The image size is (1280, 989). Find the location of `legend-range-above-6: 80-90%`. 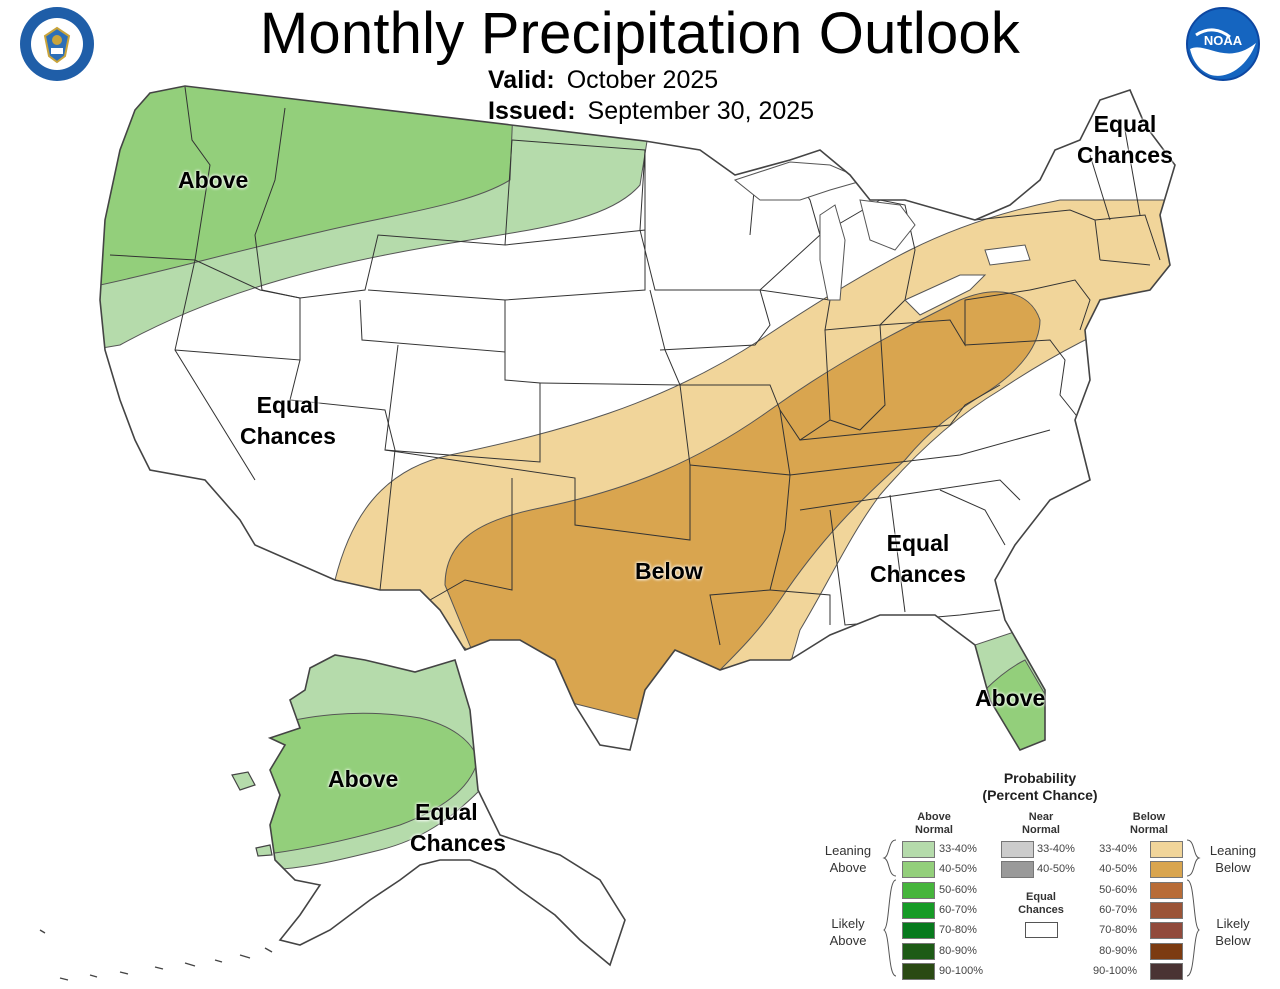

legend-range-above-6: 80-90% is located at coordinates (958, 950).